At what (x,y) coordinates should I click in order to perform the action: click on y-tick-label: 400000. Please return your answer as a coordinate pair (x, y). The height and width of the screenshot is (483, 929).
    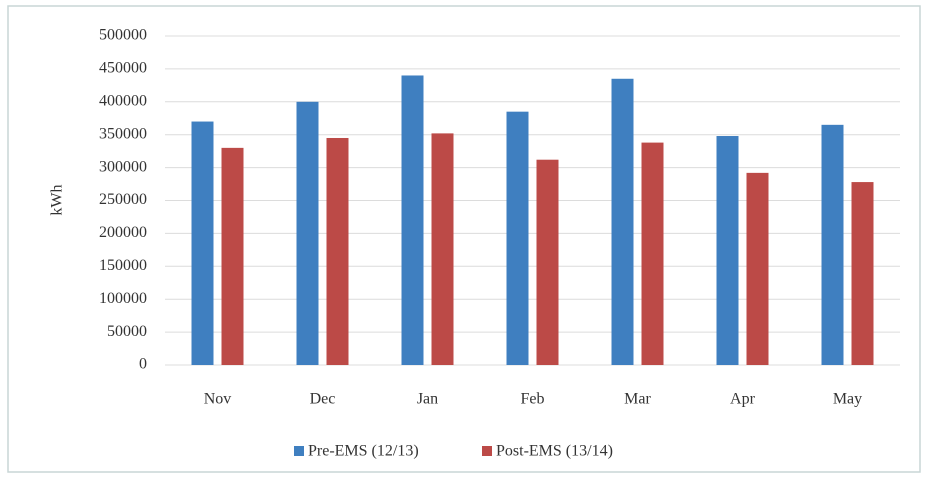
    Looking at the image, I should click on (123, 100).